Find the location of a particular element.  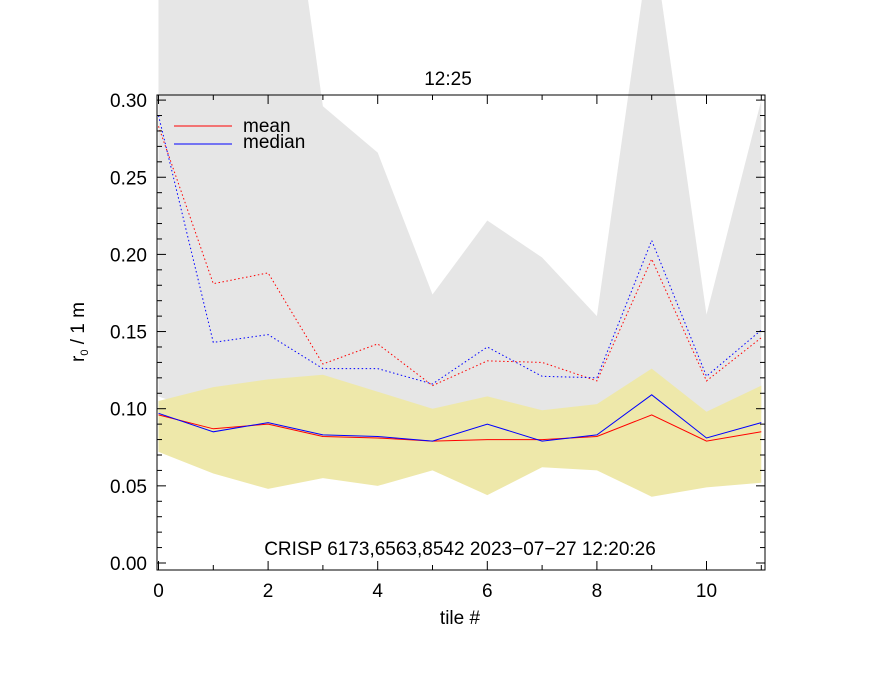

x-tick-labels: 0 2 4 6 8 10 is located at coordinates (435, 591).